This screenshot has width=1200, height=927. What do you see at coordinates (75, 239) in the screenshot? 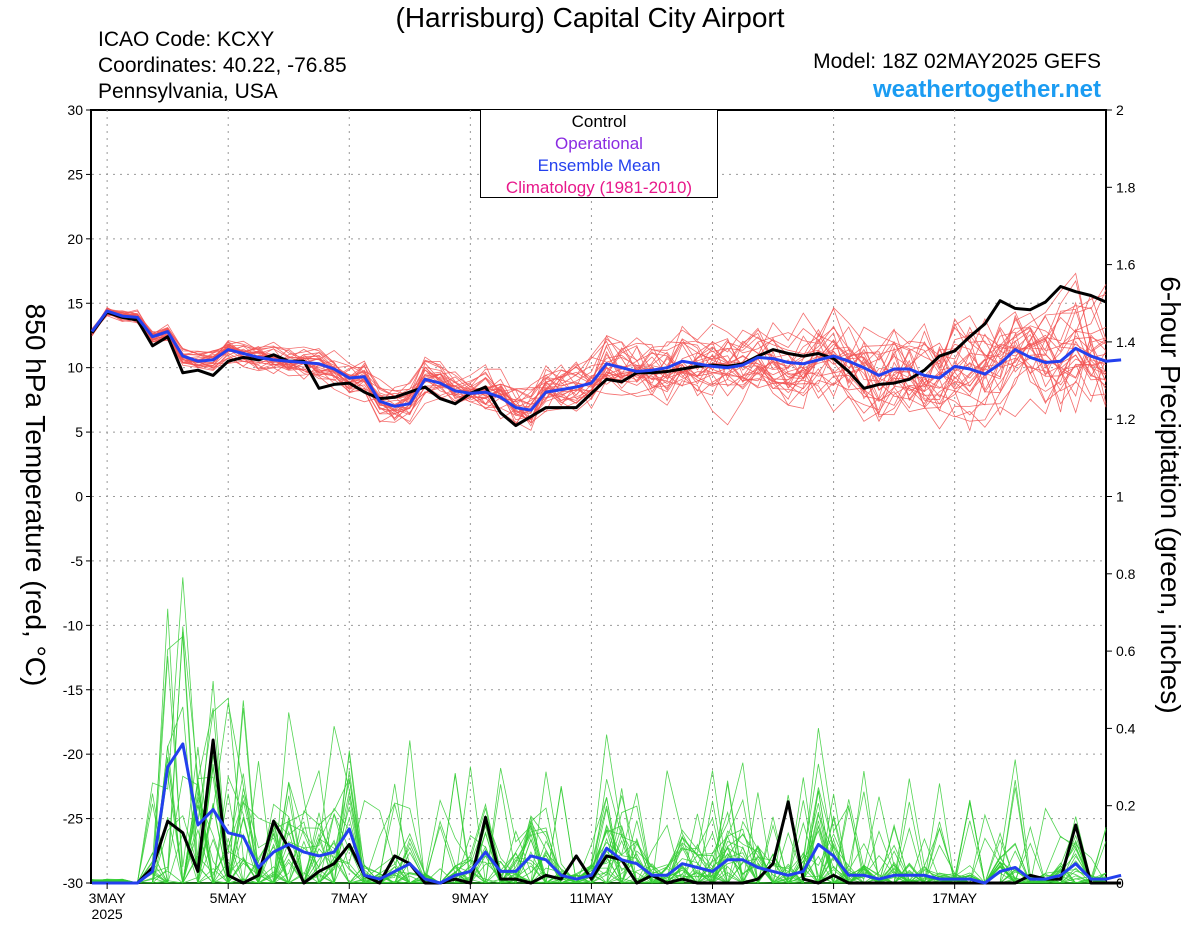
I see `y-tick-left: 20` at bounding box center [75, 239].